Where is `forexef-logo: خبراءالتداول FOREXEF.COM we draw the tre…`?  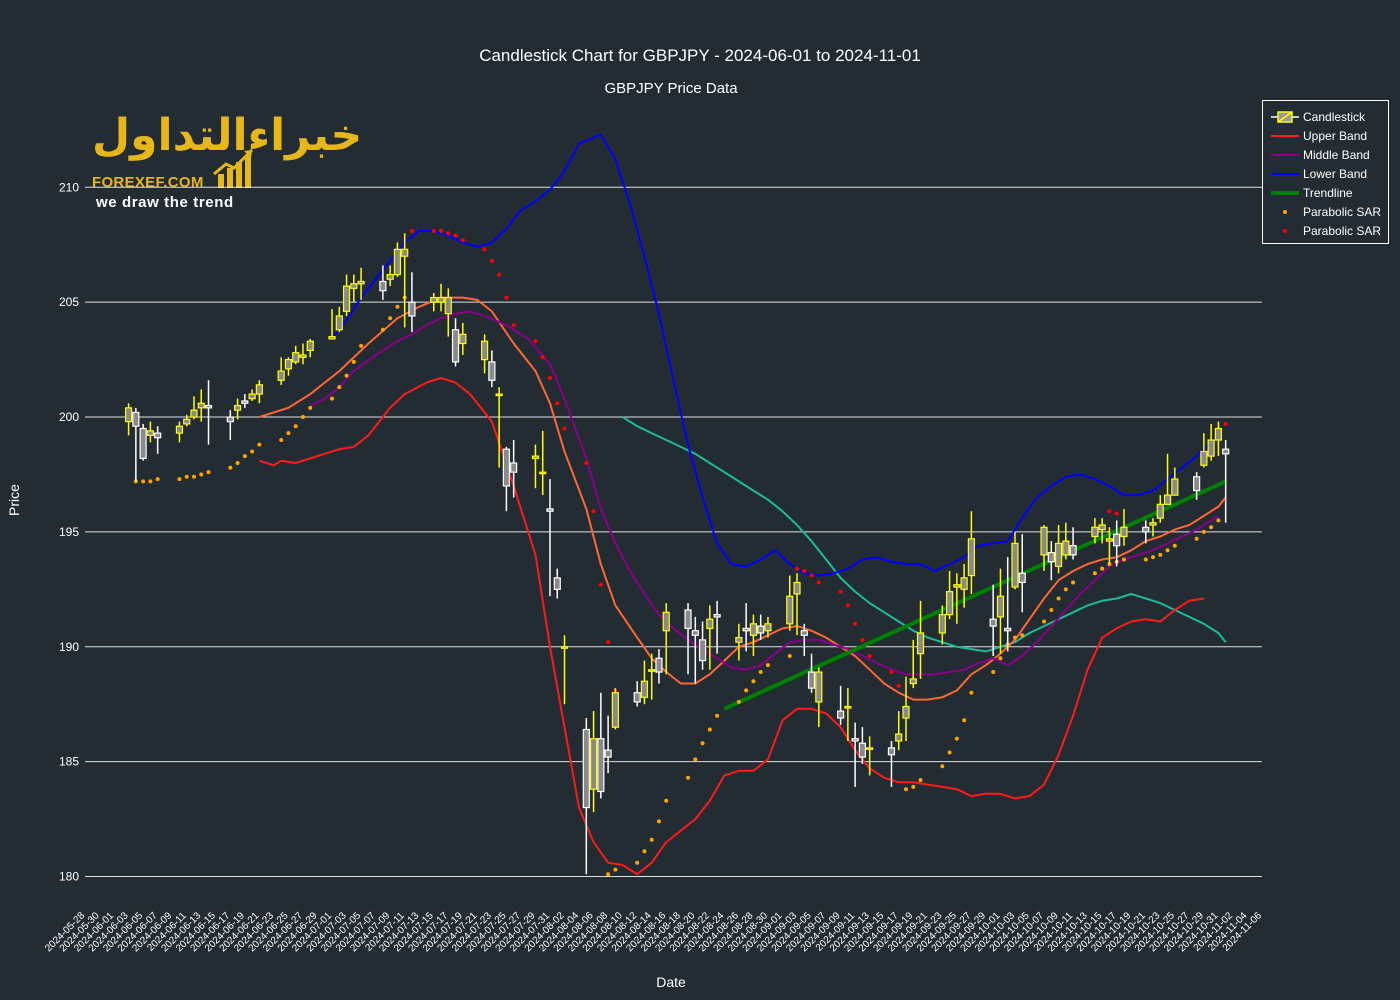 forexef-logo: خبراءالتداول FOREXEF.COM we draw the tre… is located at coordinates (226, 162).